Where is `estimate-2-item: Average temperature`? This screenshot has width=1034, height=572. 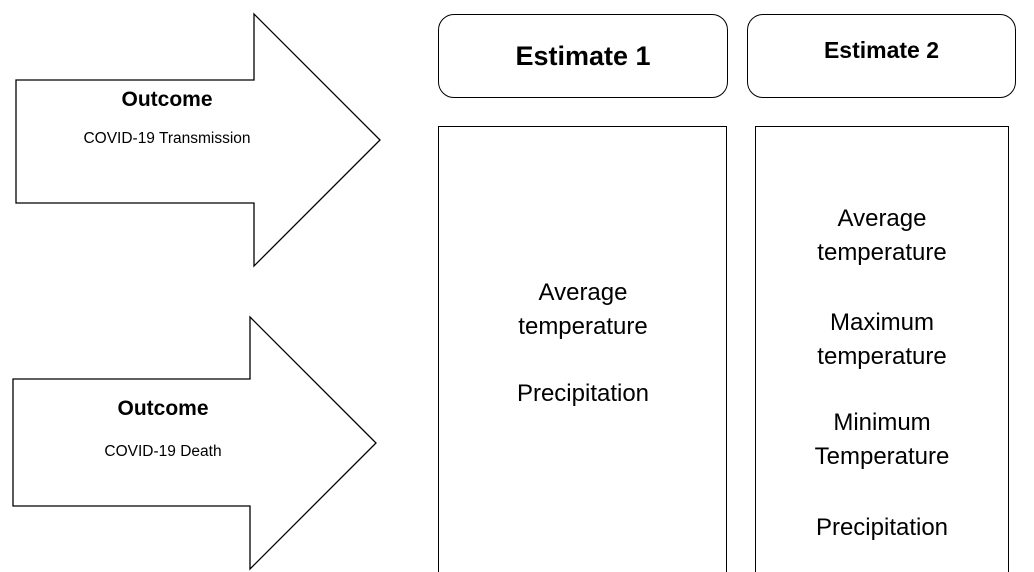 estimate-2-item: Average temperature is located at coordinates (882, 235).